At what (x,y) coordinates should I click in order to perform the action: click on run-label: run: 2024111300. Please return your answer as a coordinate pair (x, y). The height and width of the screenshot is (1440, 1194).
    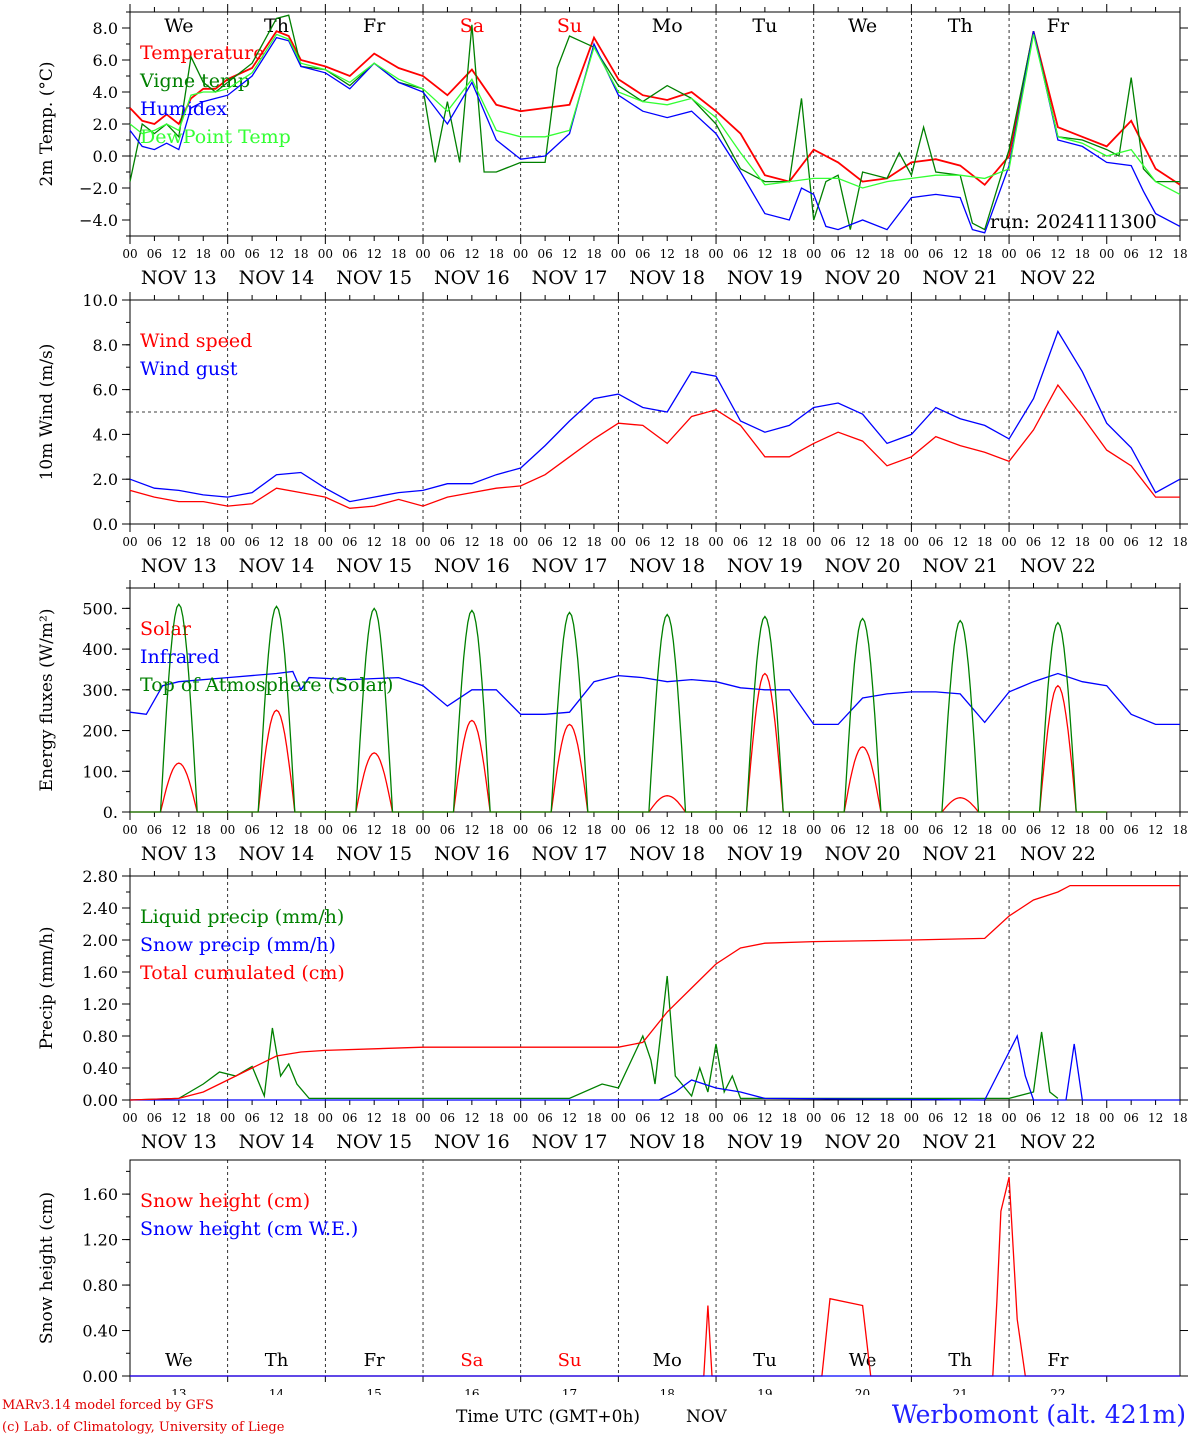
    Looking at the image, I should click on (1073, 222).